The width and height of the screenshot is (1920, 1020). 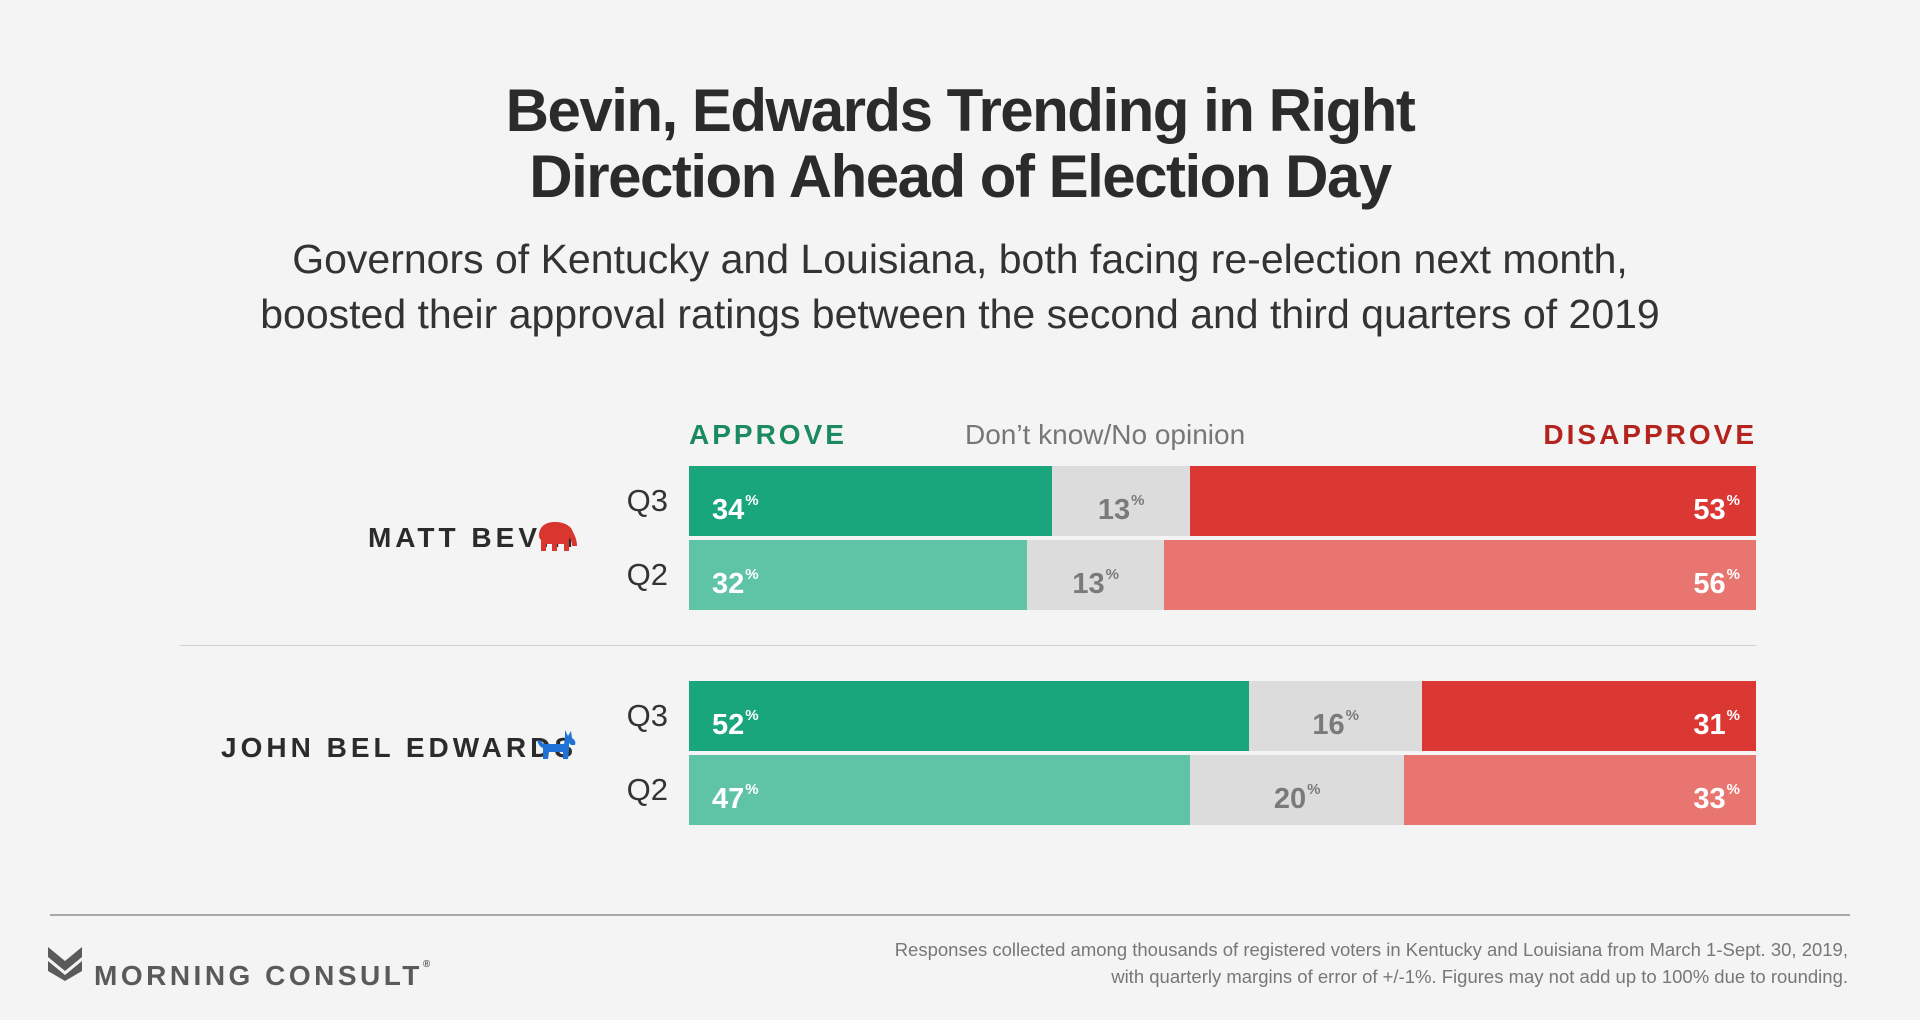 What do you see at coordinates (556, 744) in the screenshot?
I see `donkey-icon` at bounding box center [556, 744].